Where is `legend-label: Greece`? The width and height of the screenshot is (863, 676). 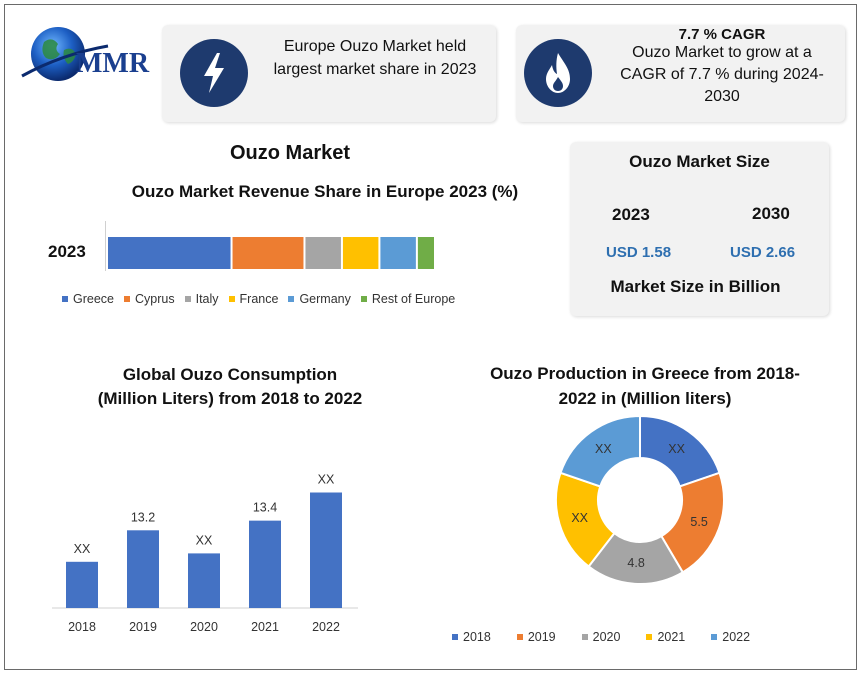 legend-label: Greece is located at coordinates (93, 299).